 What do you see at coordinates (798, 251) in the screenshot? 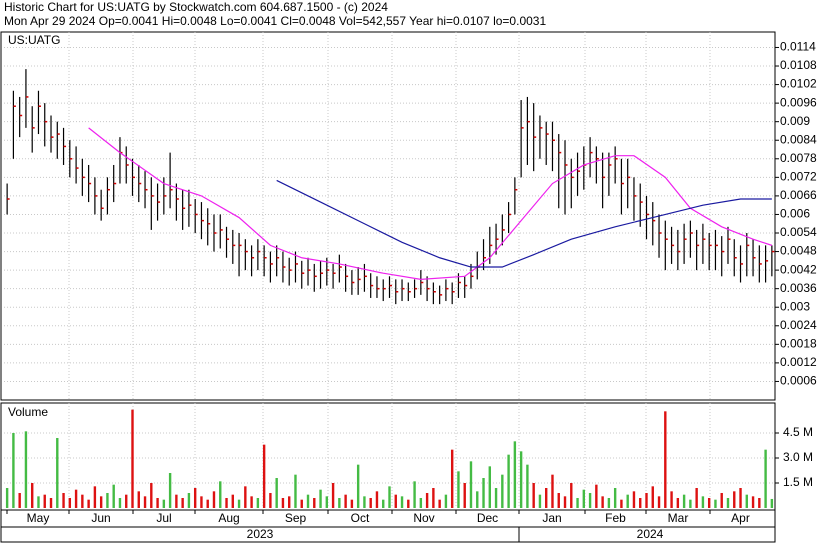
I see `y-tick-label: 0.0048` at bounding box center [798, 251].